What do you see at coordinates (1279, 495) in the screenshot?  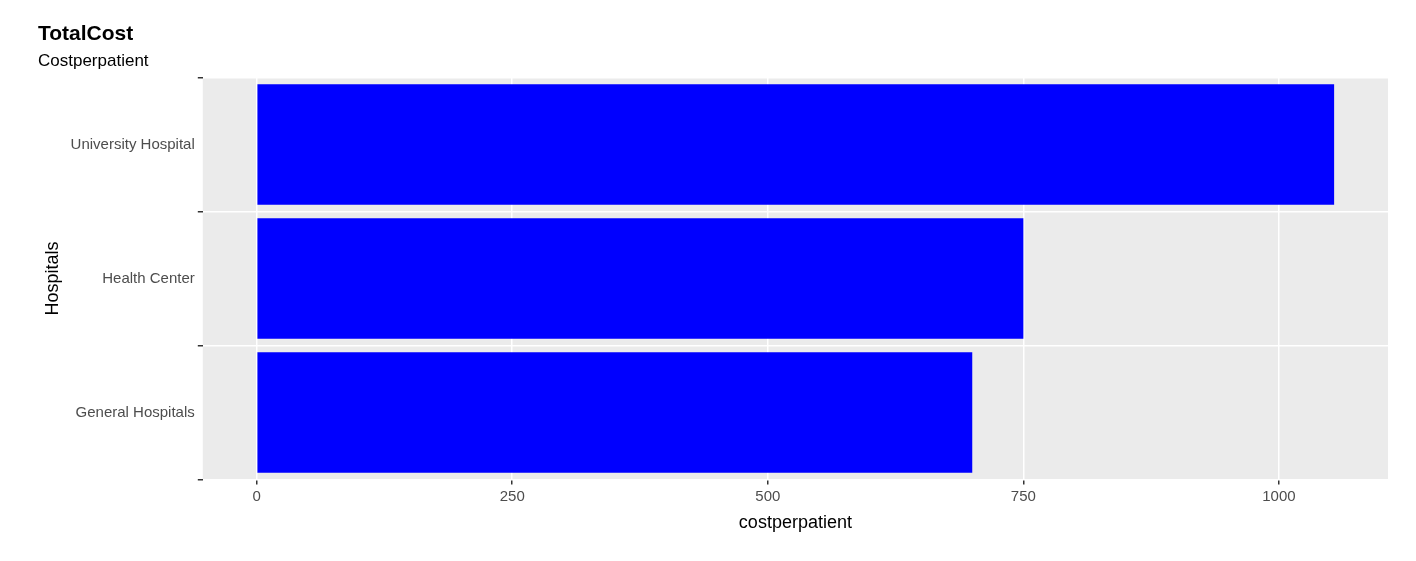 I see `x-tick-label: 1000` at bounding box center [1279, 495].